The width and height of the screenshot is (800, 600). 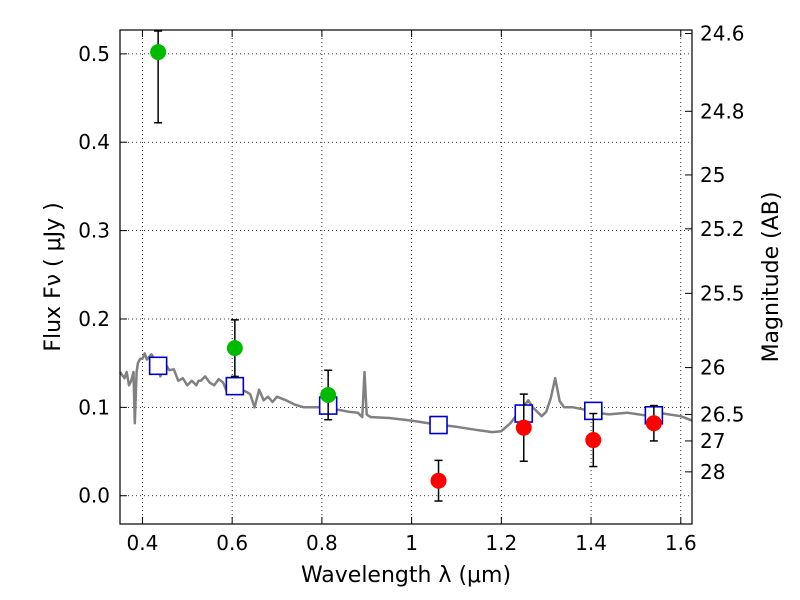 What do you see at coordinates (94, 231) in the screenshot?
I see `y-tick-label: 0.3` at bounding box center [94, 231].